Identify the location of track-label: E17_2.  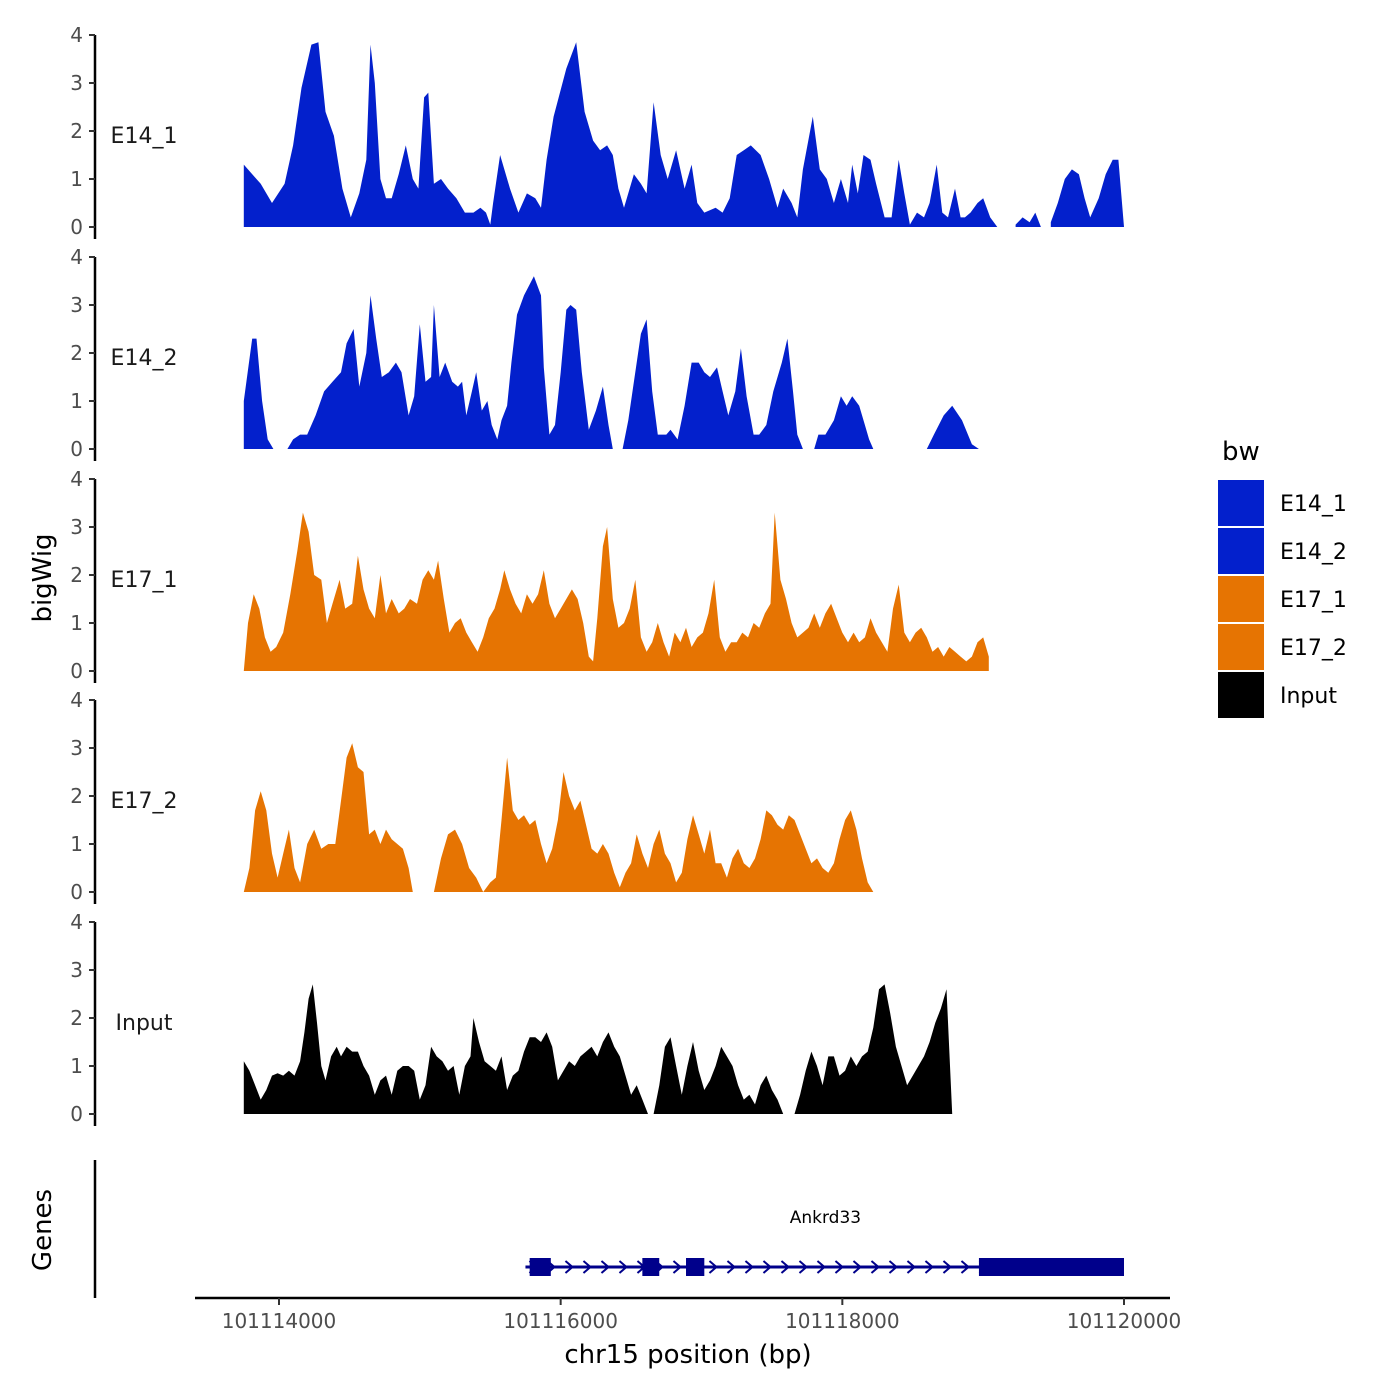
(144, 801).